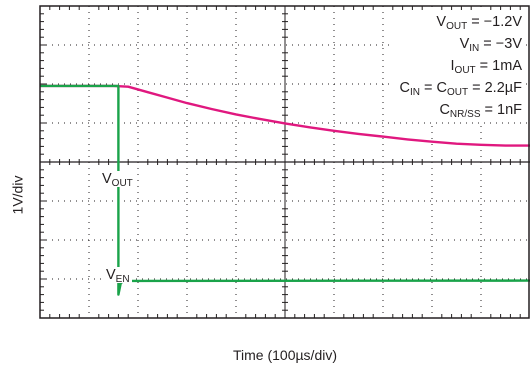 This screenshot has width=530, height=377. Describe the element at coordinates (480, 111) in the screenshot. I see `condition-cnr: CNR/SS = 1nF` at that location.